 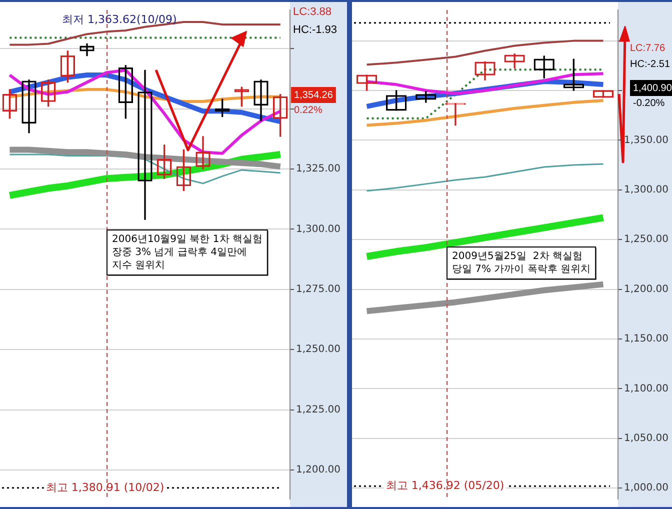 I want to click on text: HC:-1.93, so click(x=315, y=30).